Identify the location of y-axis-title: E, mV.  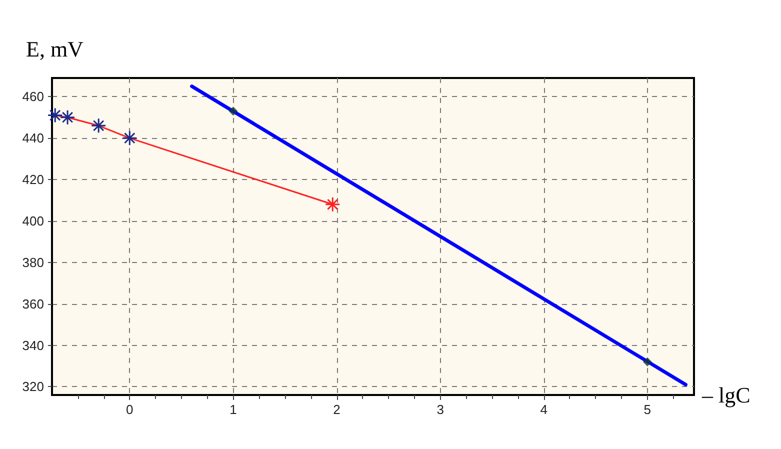
(55, 49).